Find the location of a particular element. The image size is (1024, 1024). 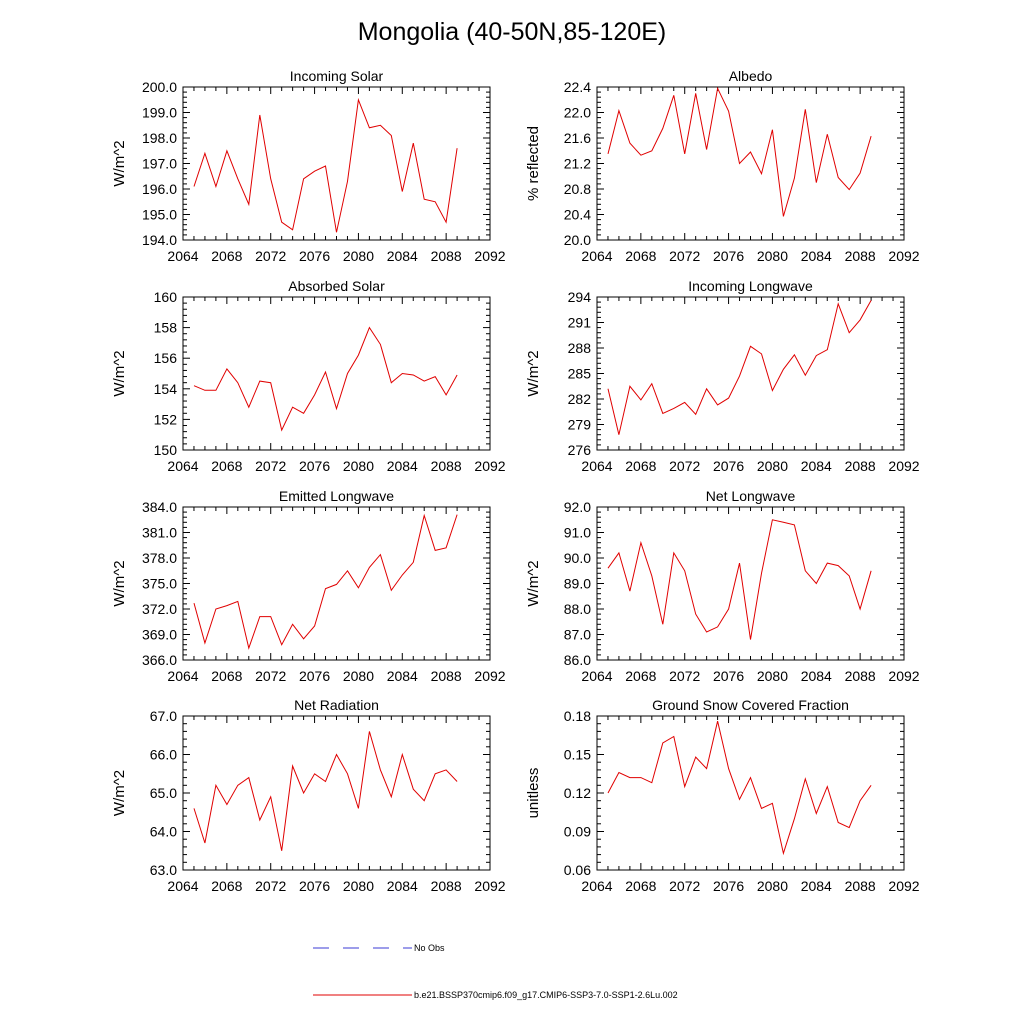

legend-label-no-obs: No Obs is located at coordinates (429, 948).